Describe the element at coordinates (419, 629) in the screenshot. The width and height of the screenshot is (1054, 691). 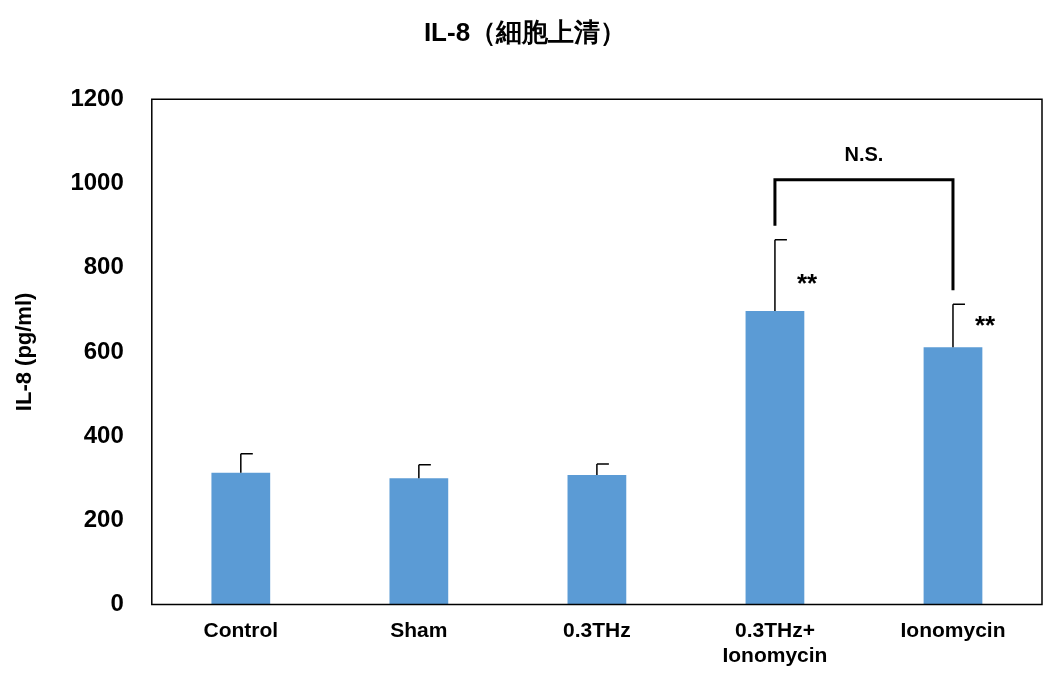
I see `x-tick-label: Sham` at that location.